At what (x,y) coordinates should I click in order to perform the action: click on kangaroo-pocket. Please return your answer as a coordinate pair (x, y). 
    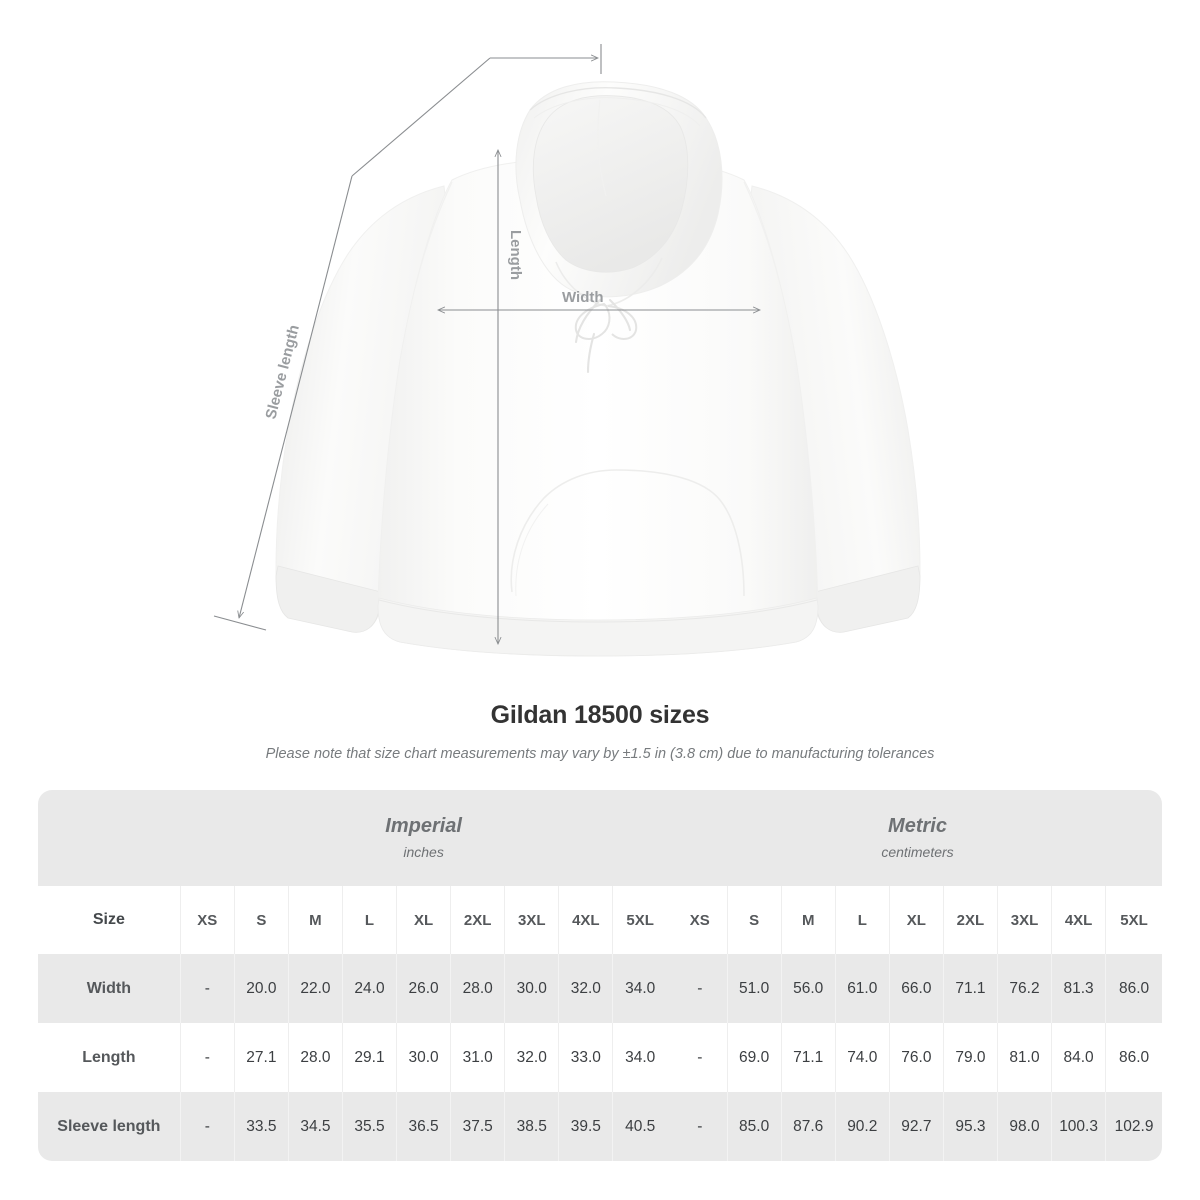
    Looking at the image, I should click on (627, 533).